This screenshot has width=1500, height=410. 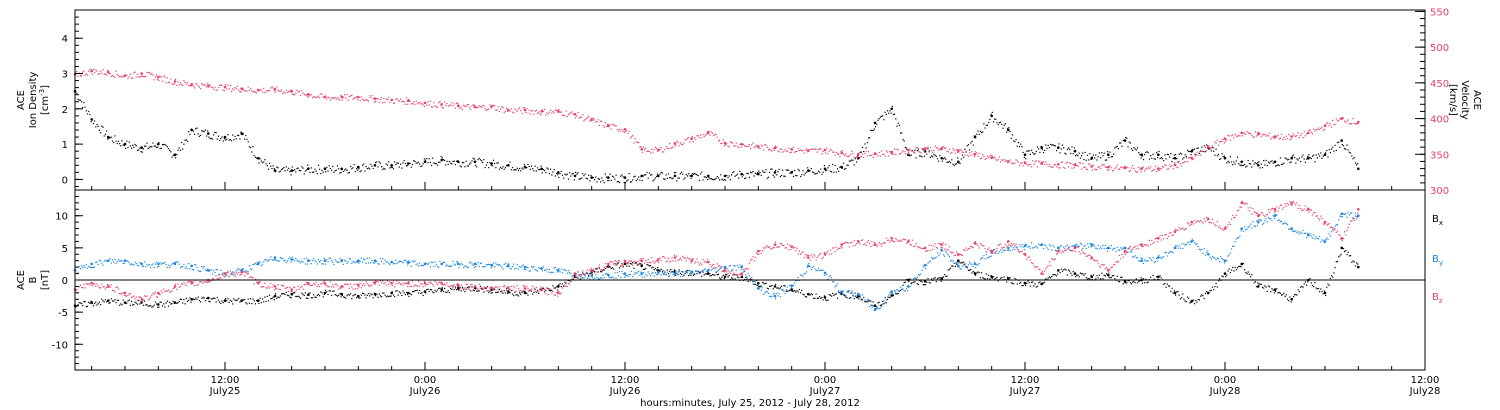 What do you see at coordinates (825, 391) in the screenshot?
I see `x-tick-date: July27` at bounding box center [825, 391].